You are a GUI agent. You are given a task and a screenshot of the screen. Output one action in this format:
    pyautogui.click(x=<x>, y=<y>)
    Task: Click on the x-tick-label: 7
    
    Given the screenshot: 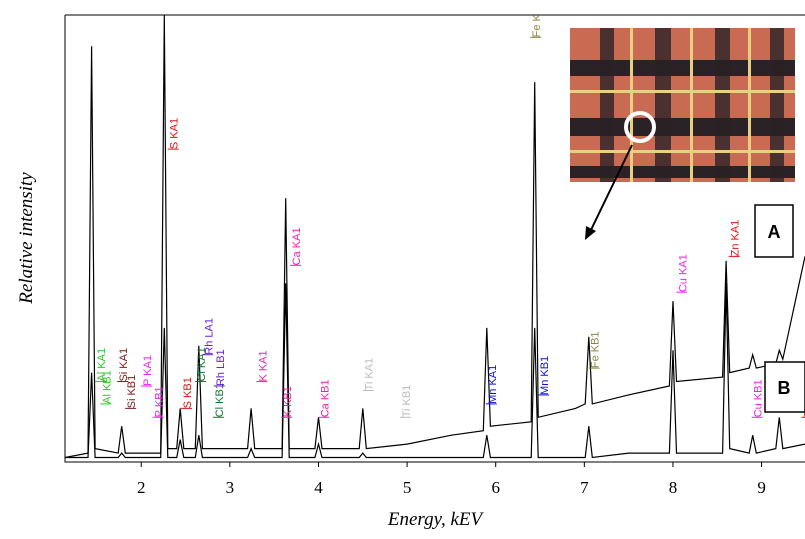 What is the action you would take?
    pyautogui.click(x=584, y=487)
    